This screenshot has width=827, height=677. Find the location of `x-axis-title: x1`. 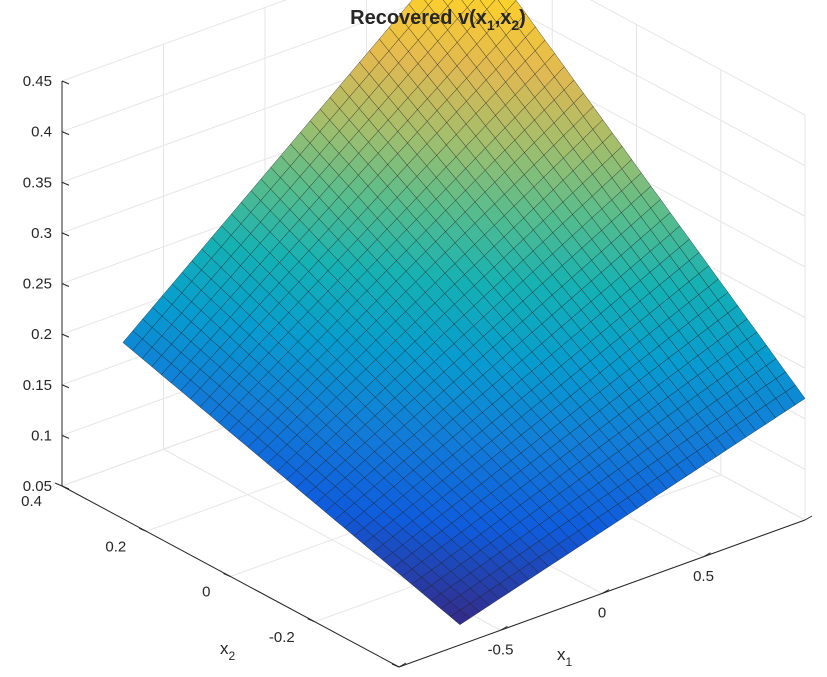

x-axis-title: x1 is located at coordinates (565, 657).